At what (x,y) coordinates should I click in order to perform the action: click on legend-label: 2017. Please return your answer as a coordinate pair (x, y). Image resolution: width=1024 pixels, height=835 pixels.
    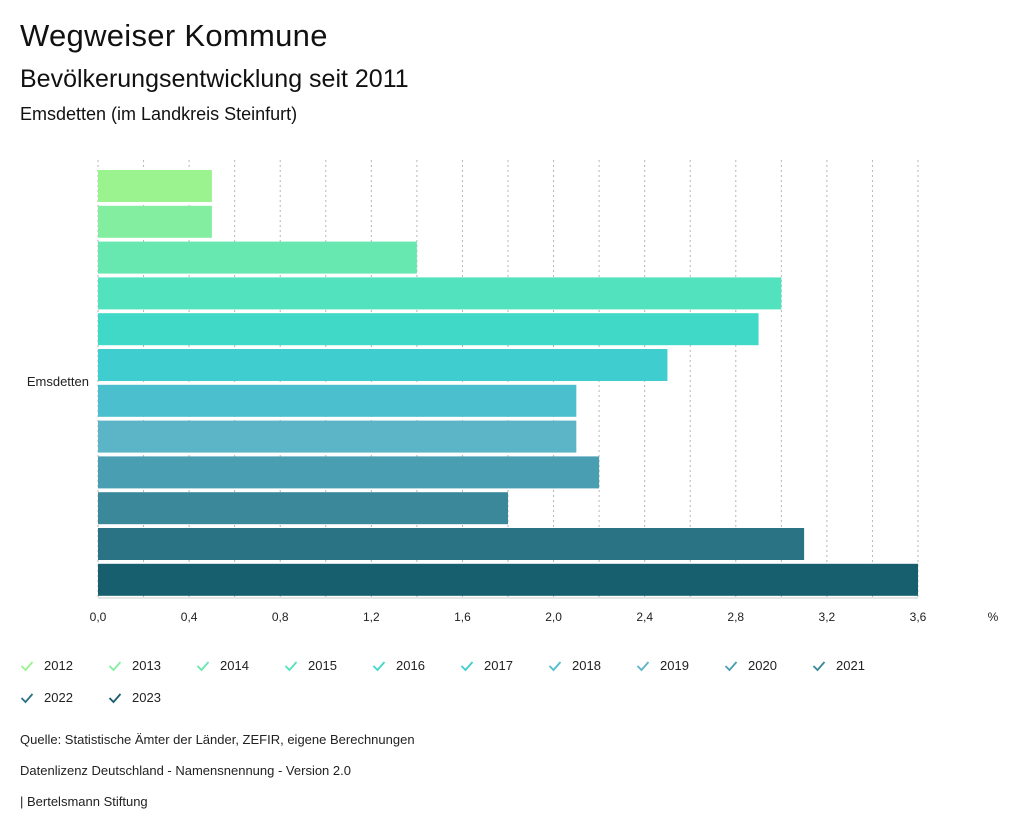
    Looking at the image, I should click on (498, 665).